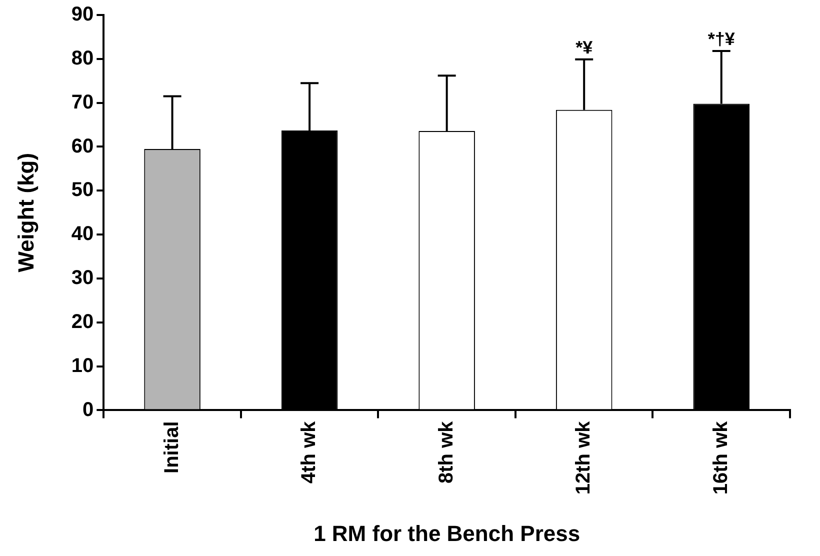 The height and width of the screenshot is (556, 820). I want to click on x-tick-label: 16th wk, so click(721, 457).